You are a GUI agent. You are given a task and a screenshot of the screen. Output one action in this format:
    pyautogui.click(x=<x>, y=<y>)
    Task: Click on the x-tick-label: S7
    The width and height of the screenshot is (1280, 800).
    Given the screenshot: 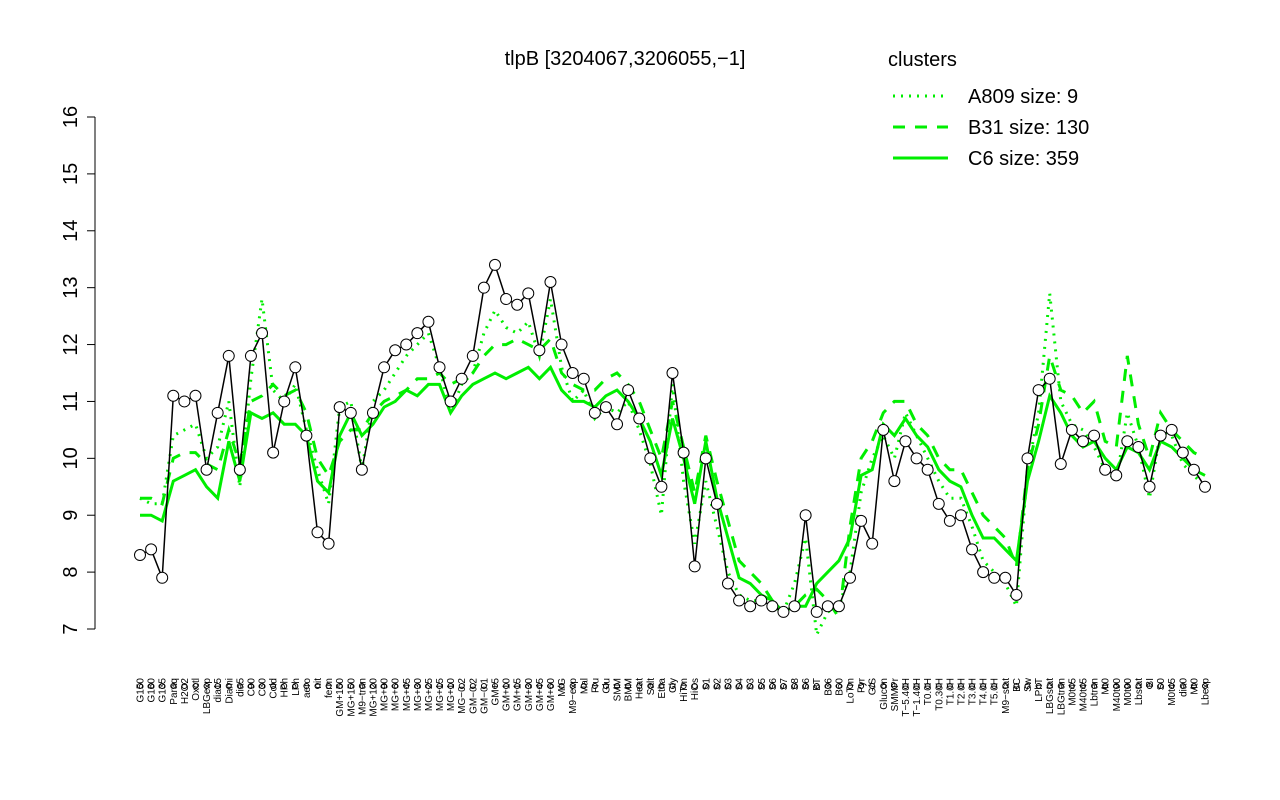 What is the action you would take?
    pyautogui.click(x=784, y=684)
    